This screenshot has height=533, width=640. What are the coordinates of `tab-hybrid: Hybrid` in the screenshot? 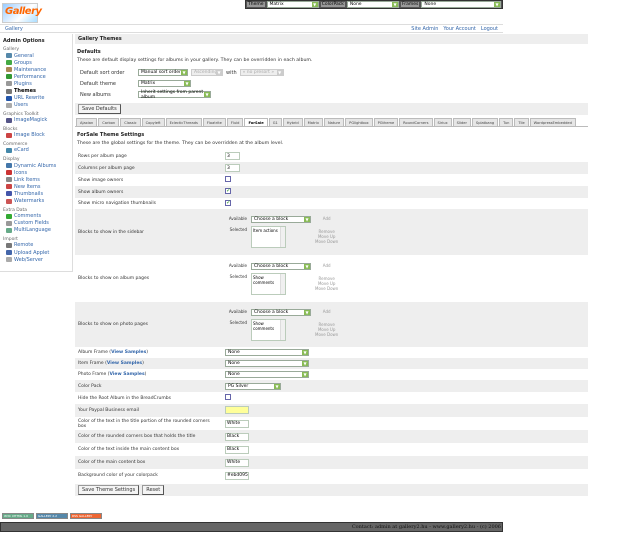 It's located at (292, 122).